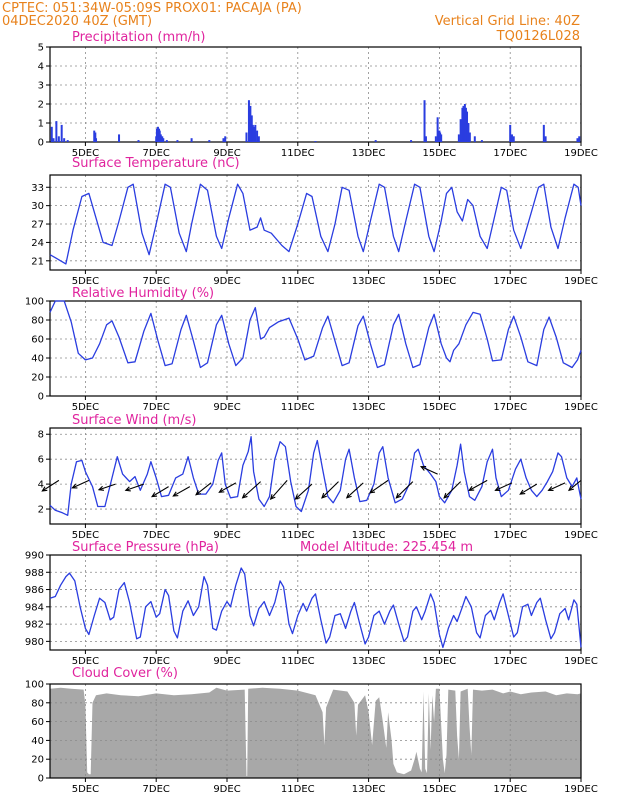 The image size is (618, 800). I want to click on cloud-cover-tick-7dec: 7DEC, so click(156, 789).